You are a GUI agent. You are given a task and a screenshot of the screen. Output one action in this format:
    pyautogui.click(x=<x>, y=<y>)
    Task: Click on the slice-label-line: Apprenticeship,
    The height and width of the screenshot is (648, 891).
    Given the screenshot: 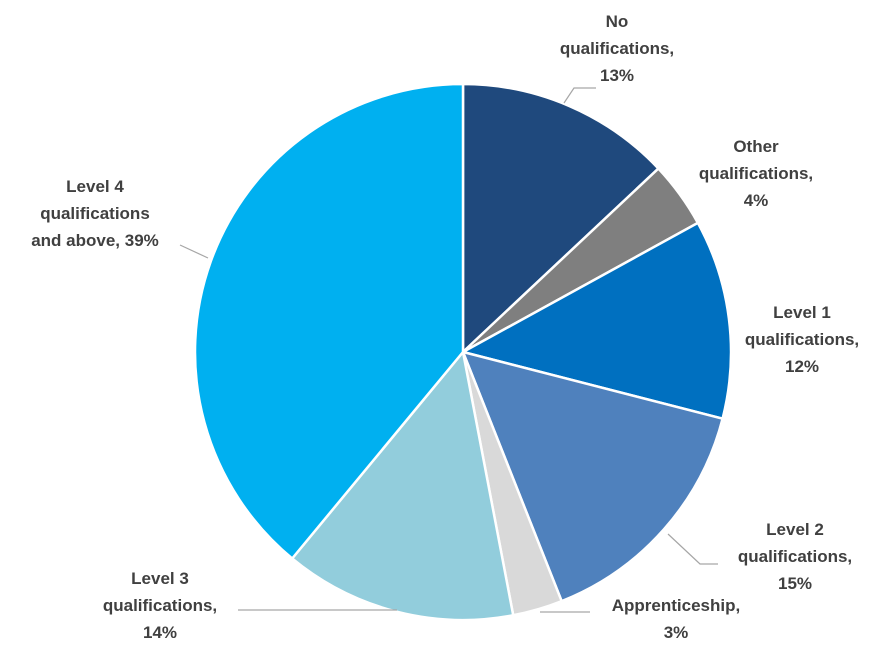 What is the action you would take?
    pyautogui.click(x=676, y=605)
    